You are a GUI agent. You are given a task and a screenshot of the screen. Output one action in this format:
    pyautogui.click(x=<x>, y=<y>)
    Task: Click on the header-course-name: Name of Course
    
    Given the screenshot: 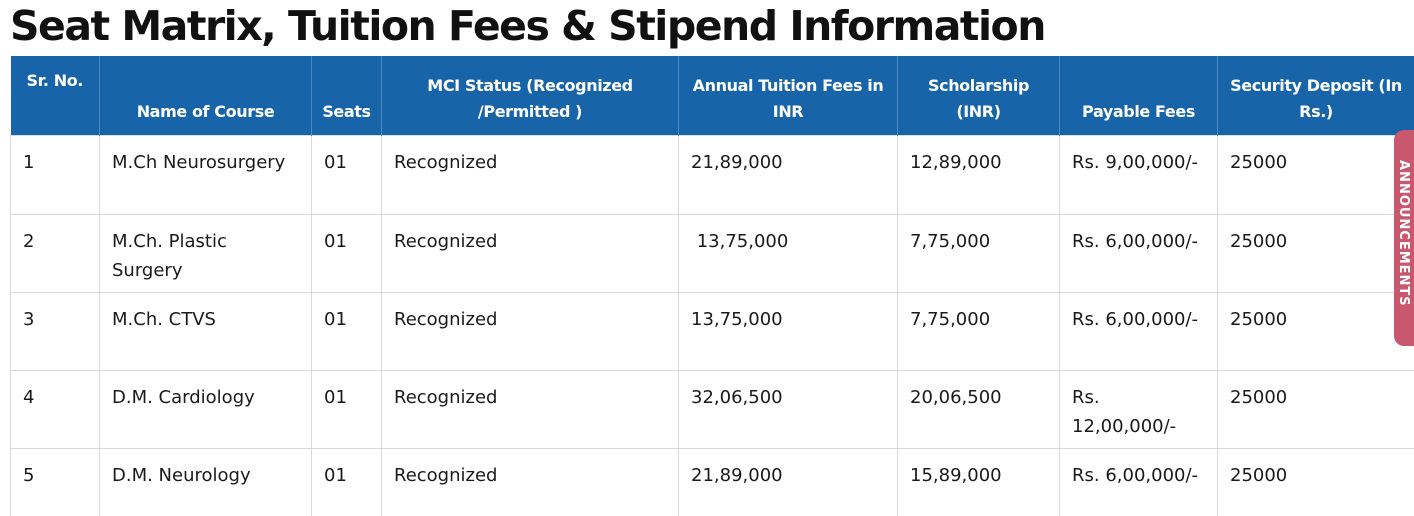 What is the action you would take?
    pyautogui.click(x=205, y=95)
    